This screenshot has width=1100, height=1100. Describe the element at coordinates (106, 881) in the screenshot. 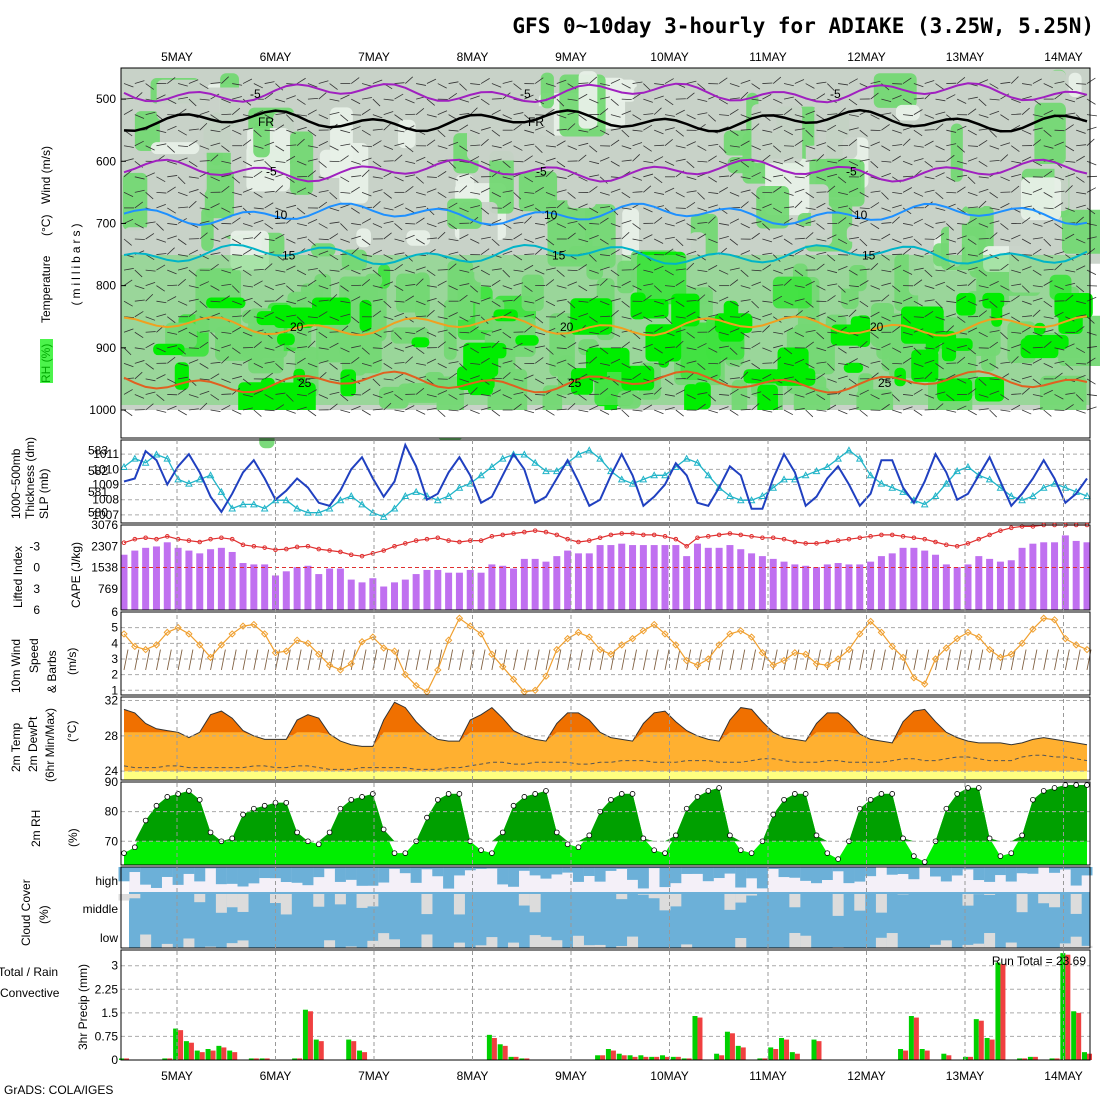

I see `cloud-level-label: high` at that location.